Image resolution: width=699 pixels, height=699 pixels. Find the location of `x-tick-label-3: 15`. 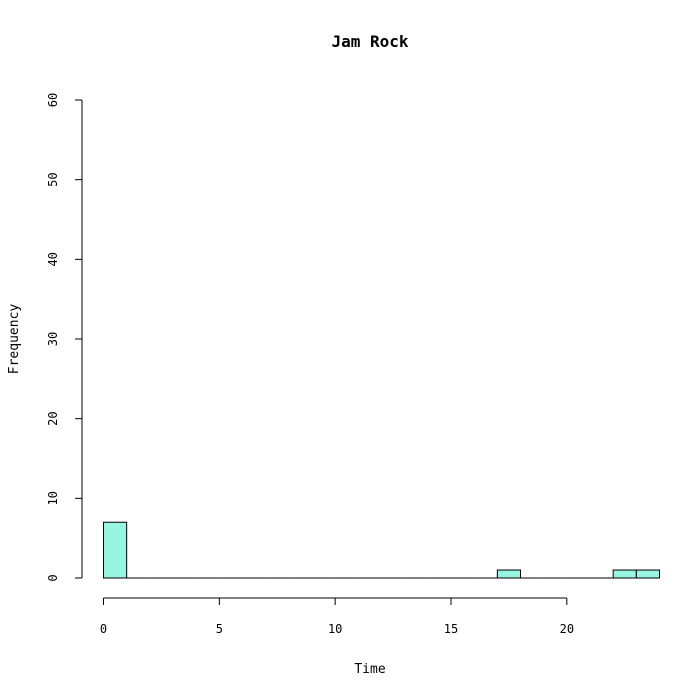

x-tick-label-3: 15 is located at coordinates (451, 629).